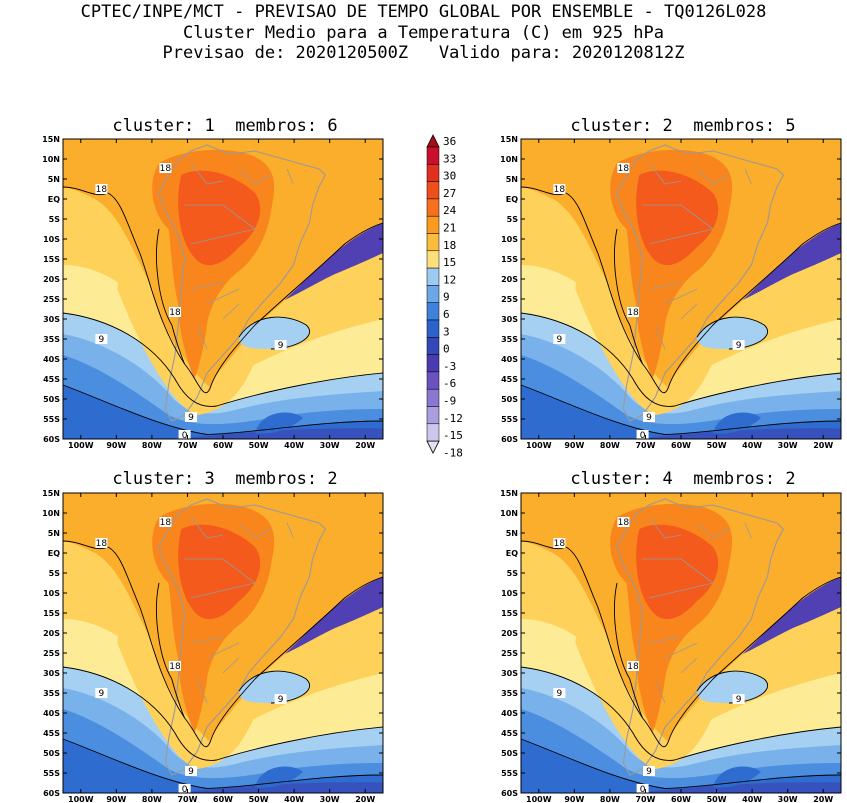 The image size is (847, 803). What do you see at coordinates (433, 141) in the screenshot?
I see `colorbar-top-arrow` at bounding box center [433, 141].